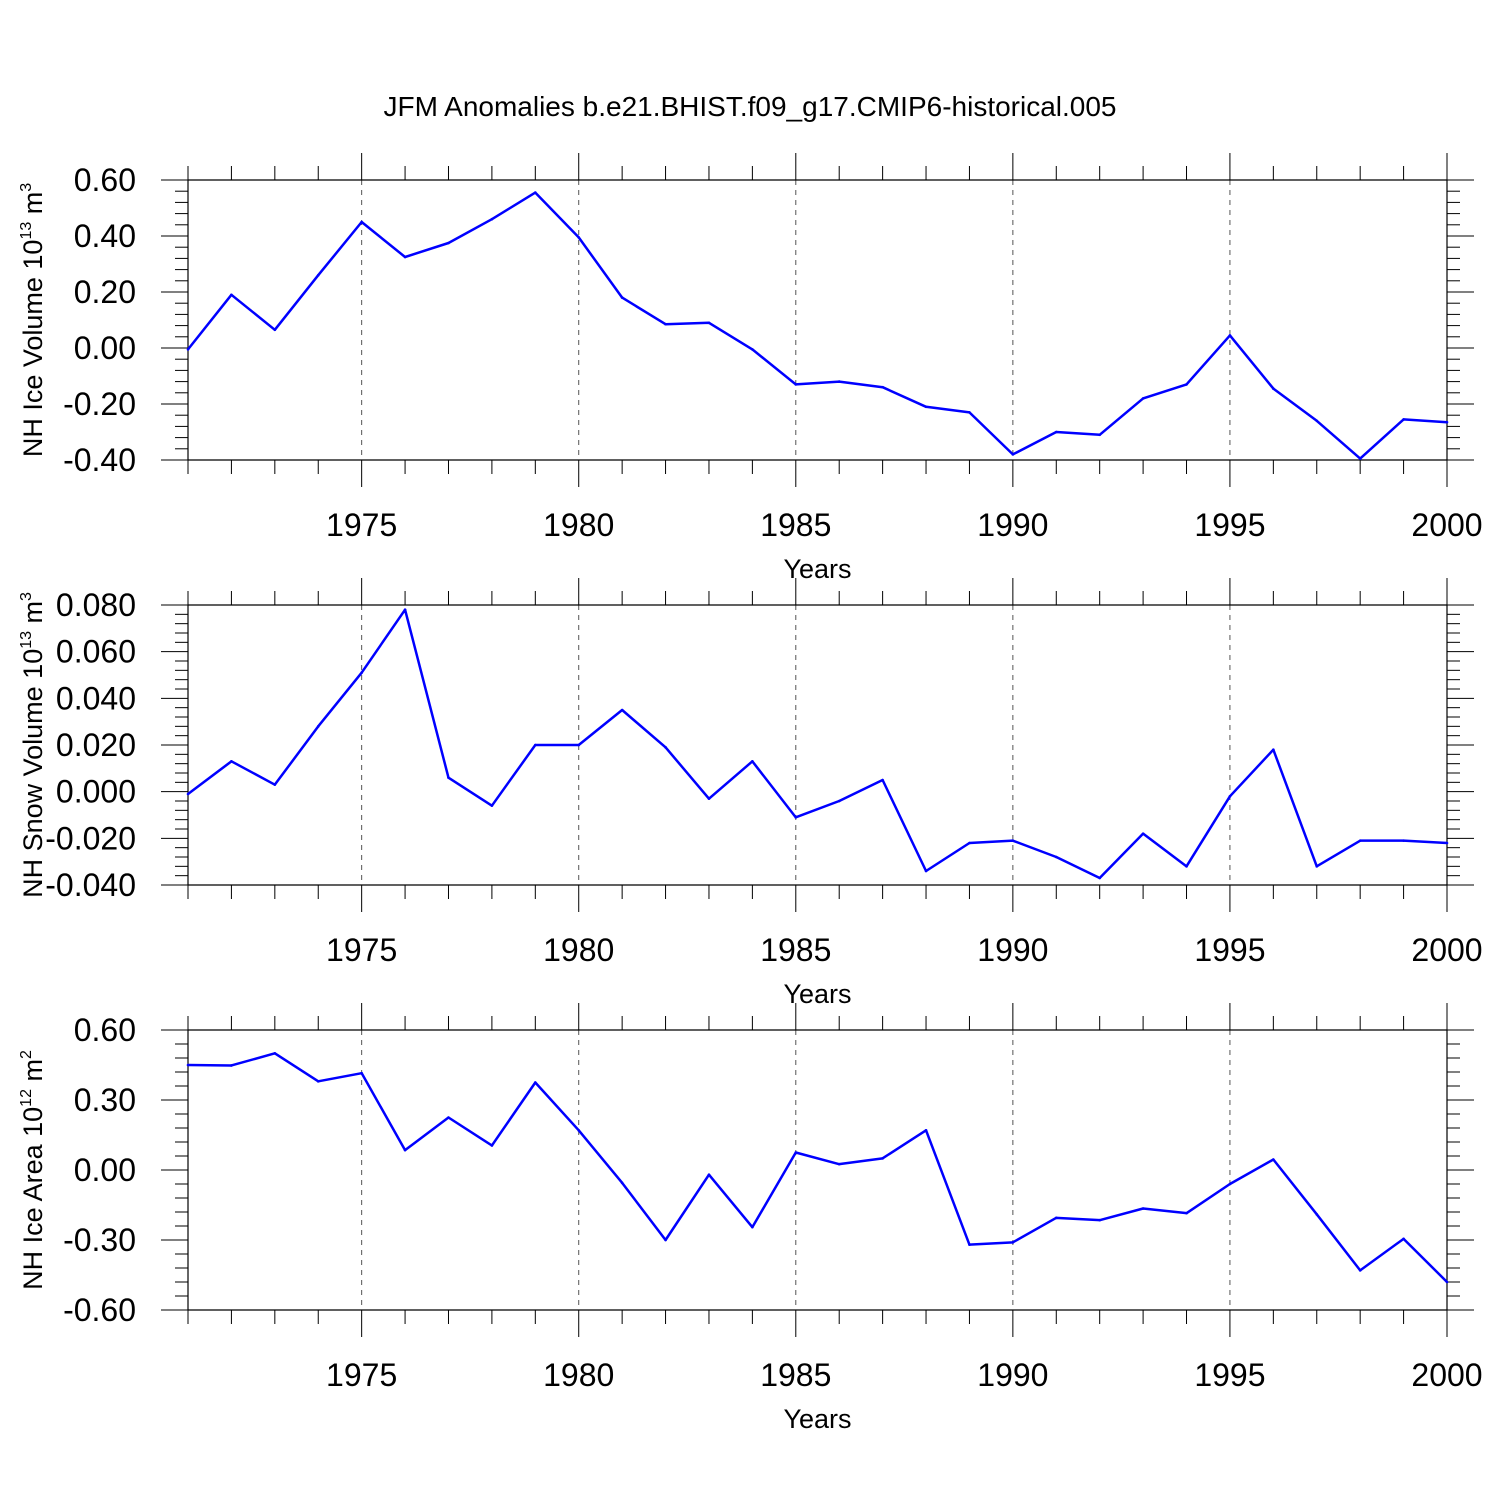  I want to click on y-tick-label: 0.080, so click(96, 605).